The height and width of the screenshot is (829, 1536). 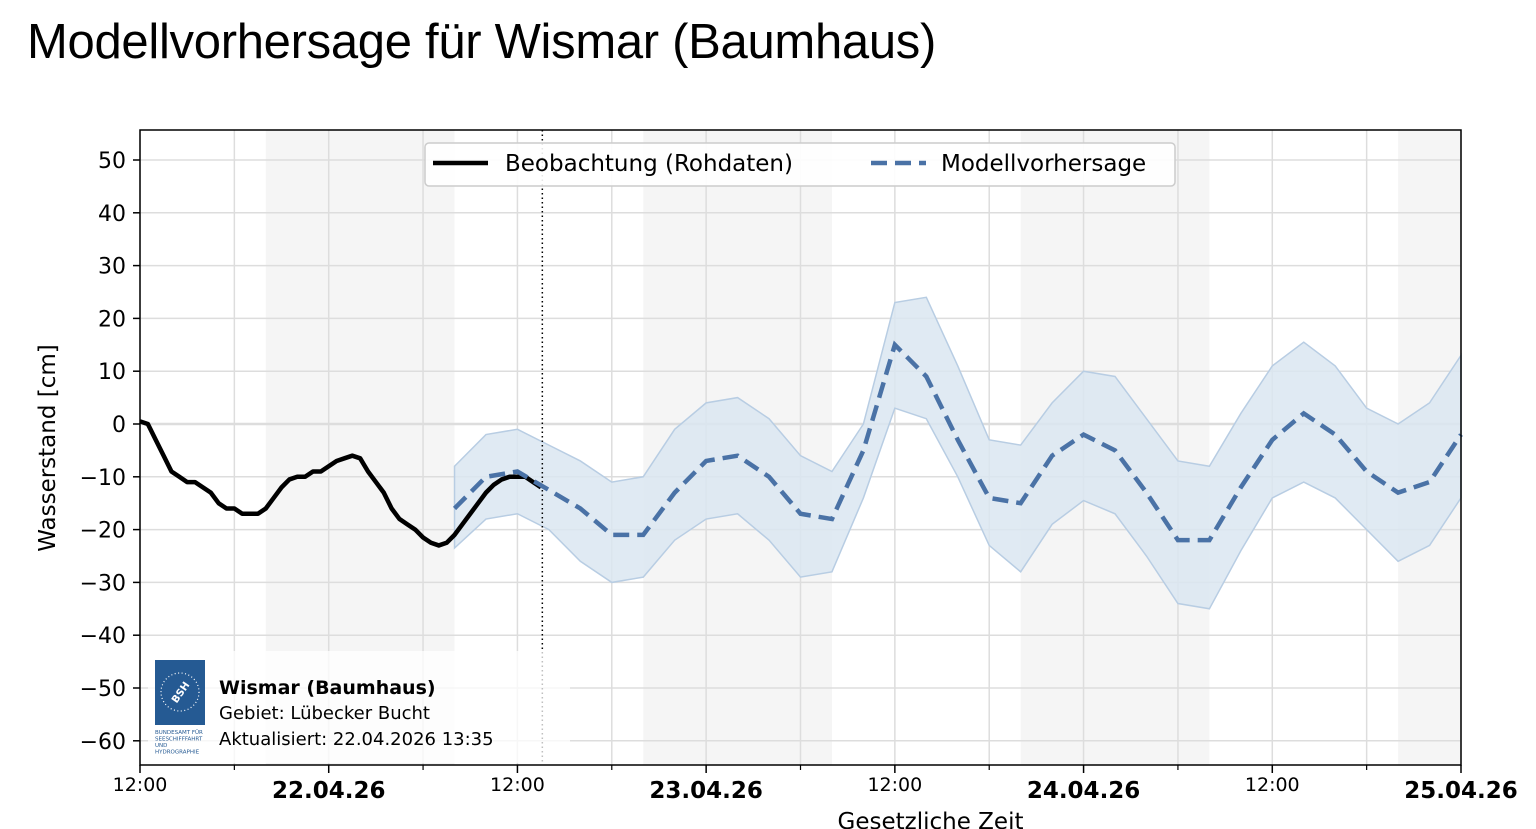 What do you see at coordinates (327, 688) in the screenshot?
I see `infobox-station: Wismar (Baumhaus)` at bounding box center [327, 688].